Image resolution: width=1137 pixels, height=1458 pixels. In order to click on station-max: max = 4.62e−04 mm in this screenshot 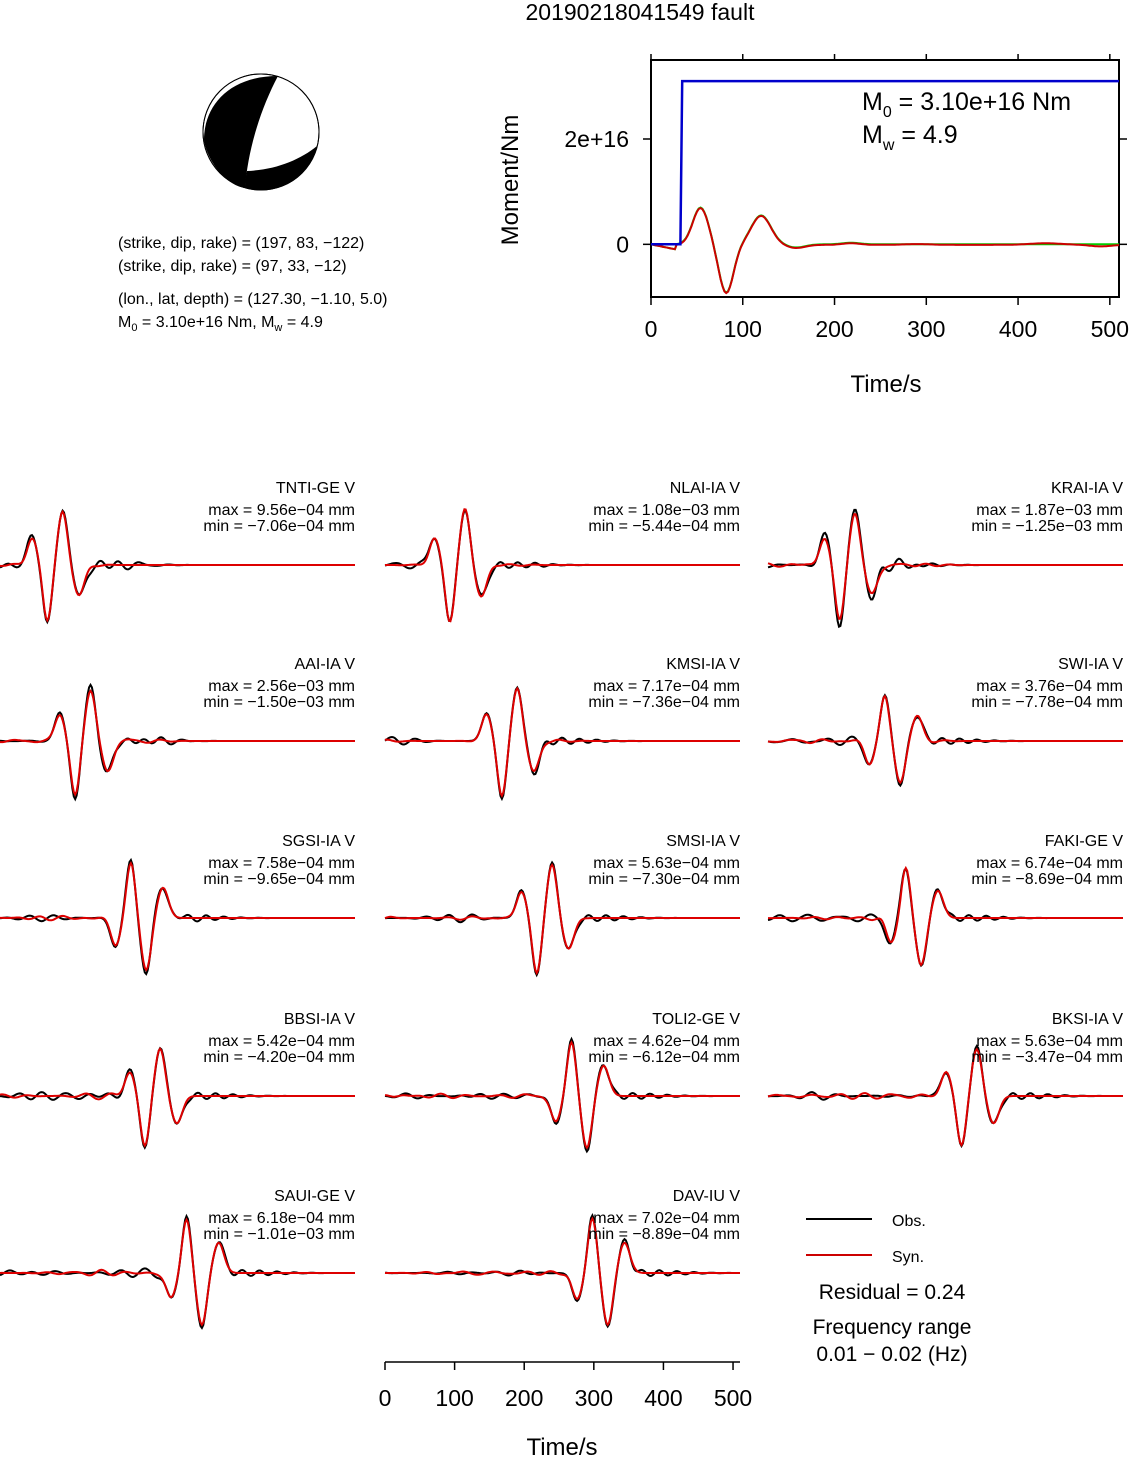, I will do `click(666, 1041)`.